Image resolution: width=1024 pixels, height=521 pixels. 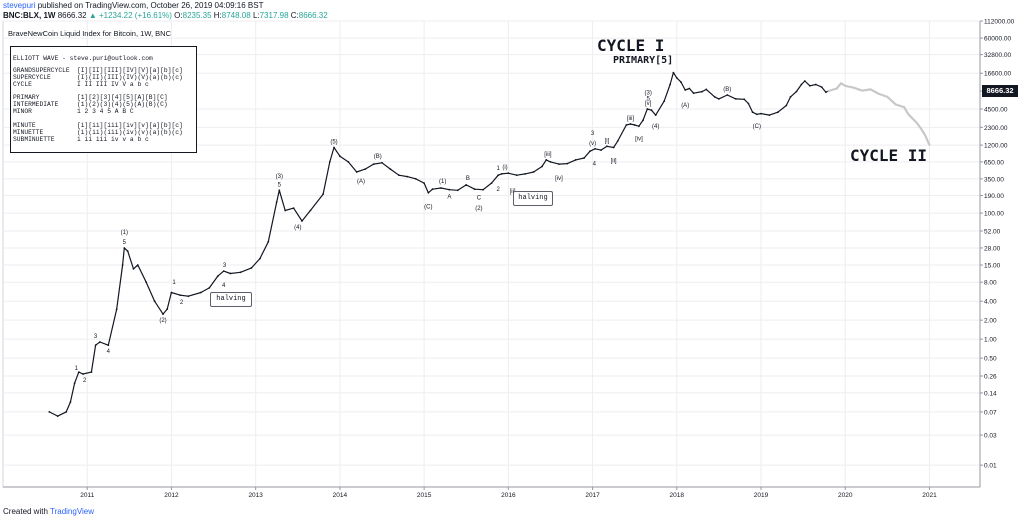 What do you see at coordinates (997, 39) in the screenshot?
I see `y-tick-label: 60000.00` at bounding box center [997, 39].